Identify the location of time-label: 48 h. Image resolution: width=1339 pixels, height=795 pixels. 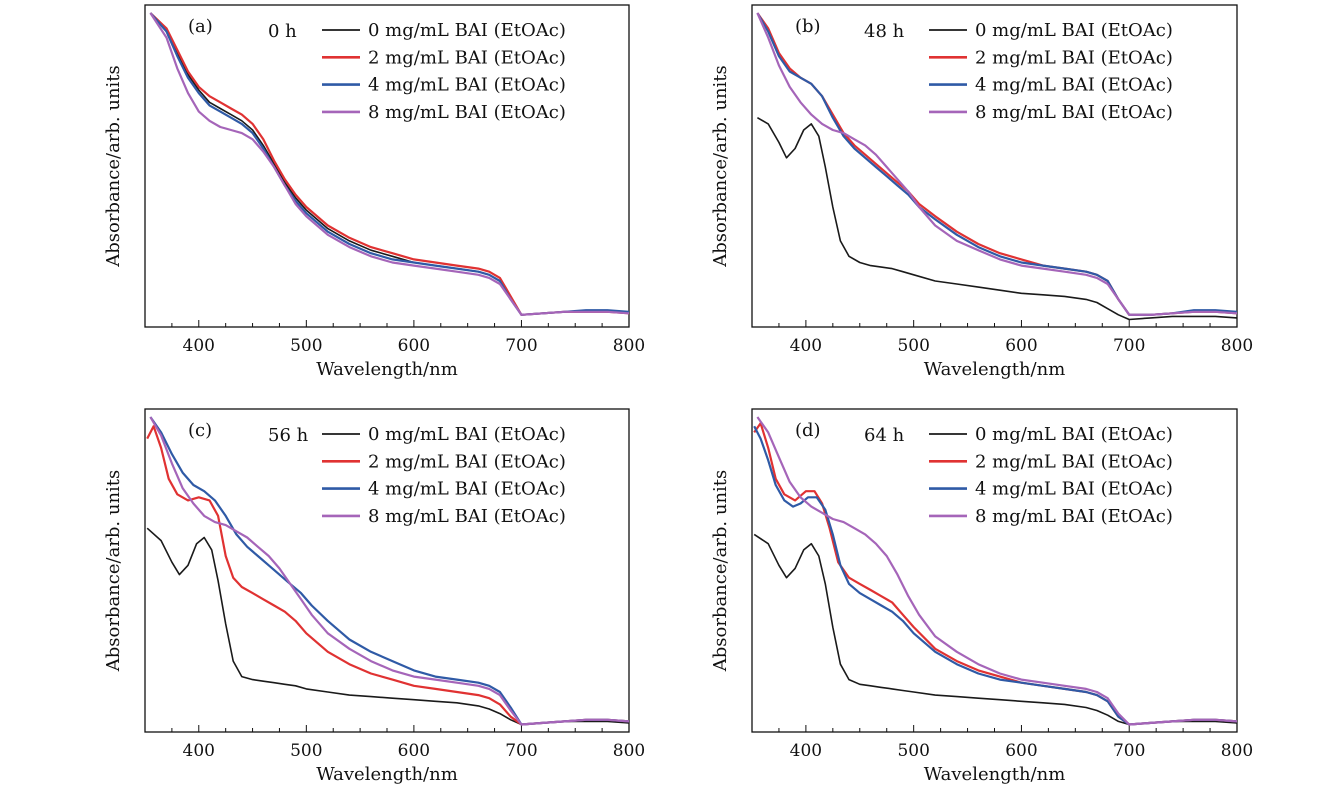
(884, 31).